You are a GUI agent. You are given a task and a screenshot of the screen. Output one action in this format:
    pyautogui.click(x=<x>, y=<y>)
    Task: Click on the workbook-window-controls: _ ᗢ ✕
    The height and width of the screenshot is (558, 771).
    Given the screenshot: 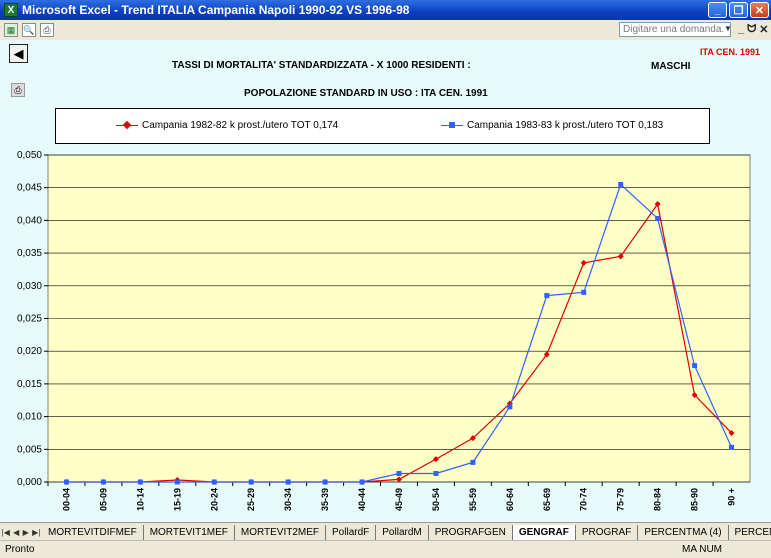 What is the action you would take?
    pyautogui.click(x=753, y=29)
    